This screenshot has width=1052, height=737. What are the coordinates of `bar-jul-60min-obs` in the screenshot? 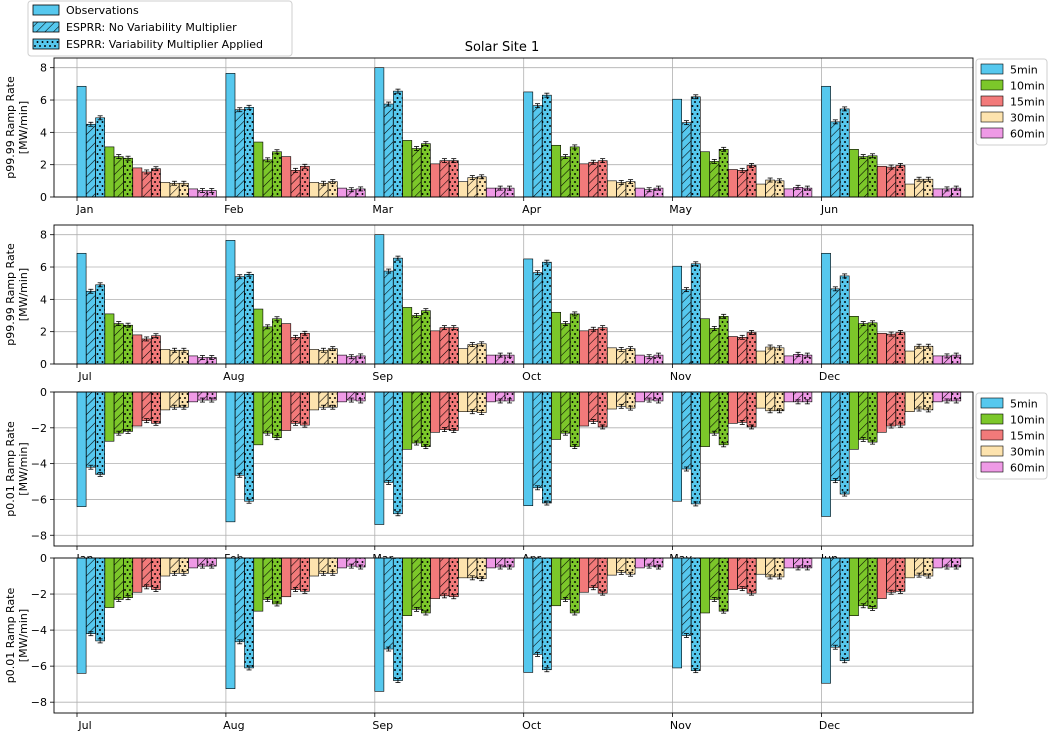 It's located at (193, 360).